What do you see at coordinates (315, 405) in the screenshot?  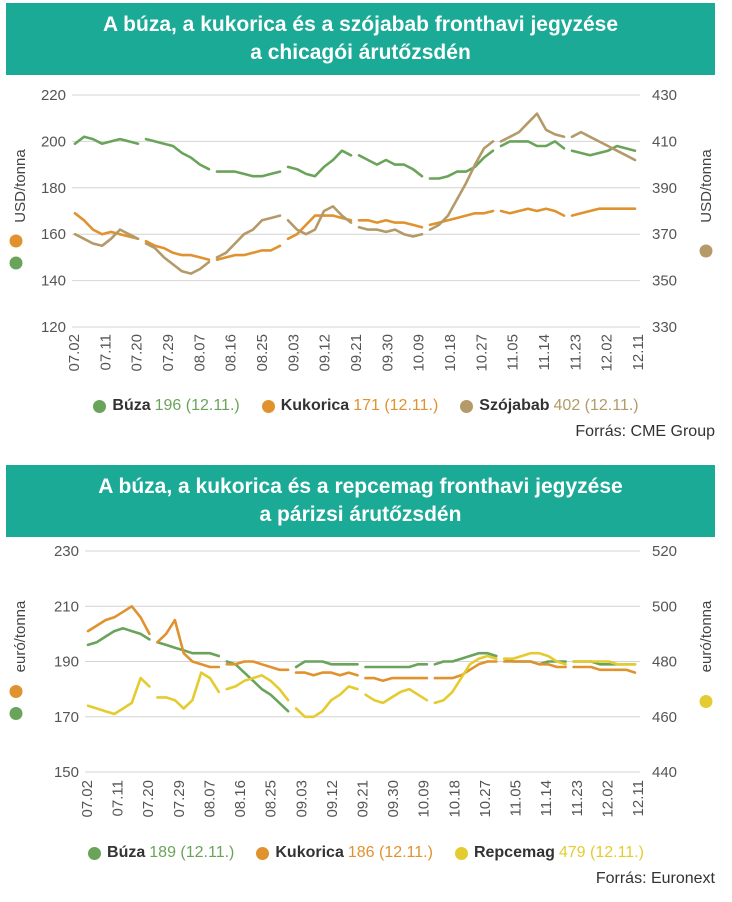 I see `legend-series-name: Kukorica` at bounding box center [315, 405].